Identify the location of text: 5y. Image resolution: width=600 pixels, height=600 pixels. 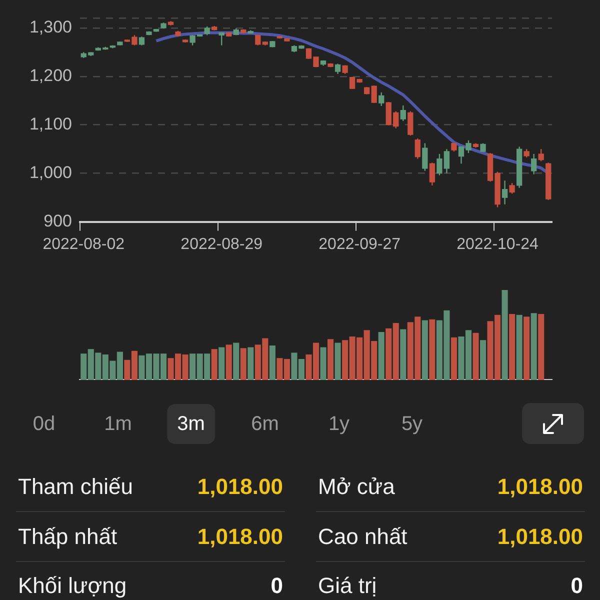
(412, 424).